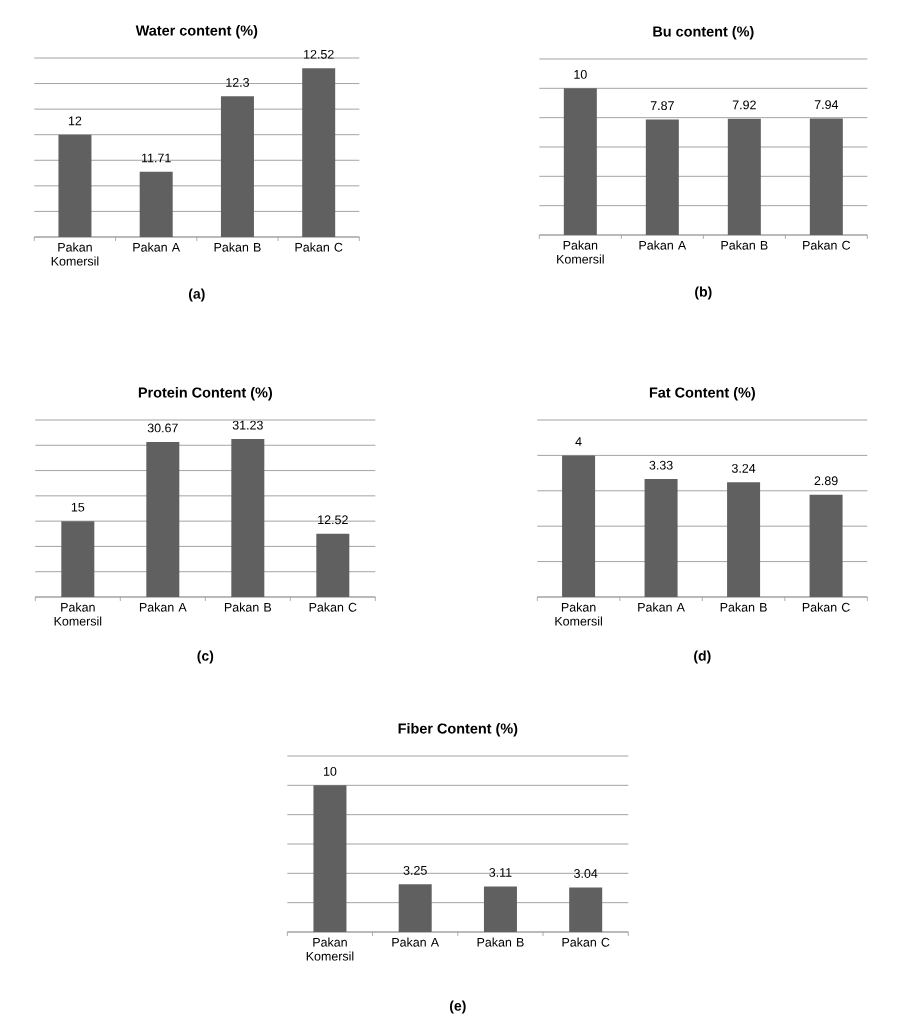 The height and width of the screenshot is (1024, 902). What do you see at coordinates (500, 872) in the screenshot?
I see `data-label: 3.11` at bounding box center [500, 872].